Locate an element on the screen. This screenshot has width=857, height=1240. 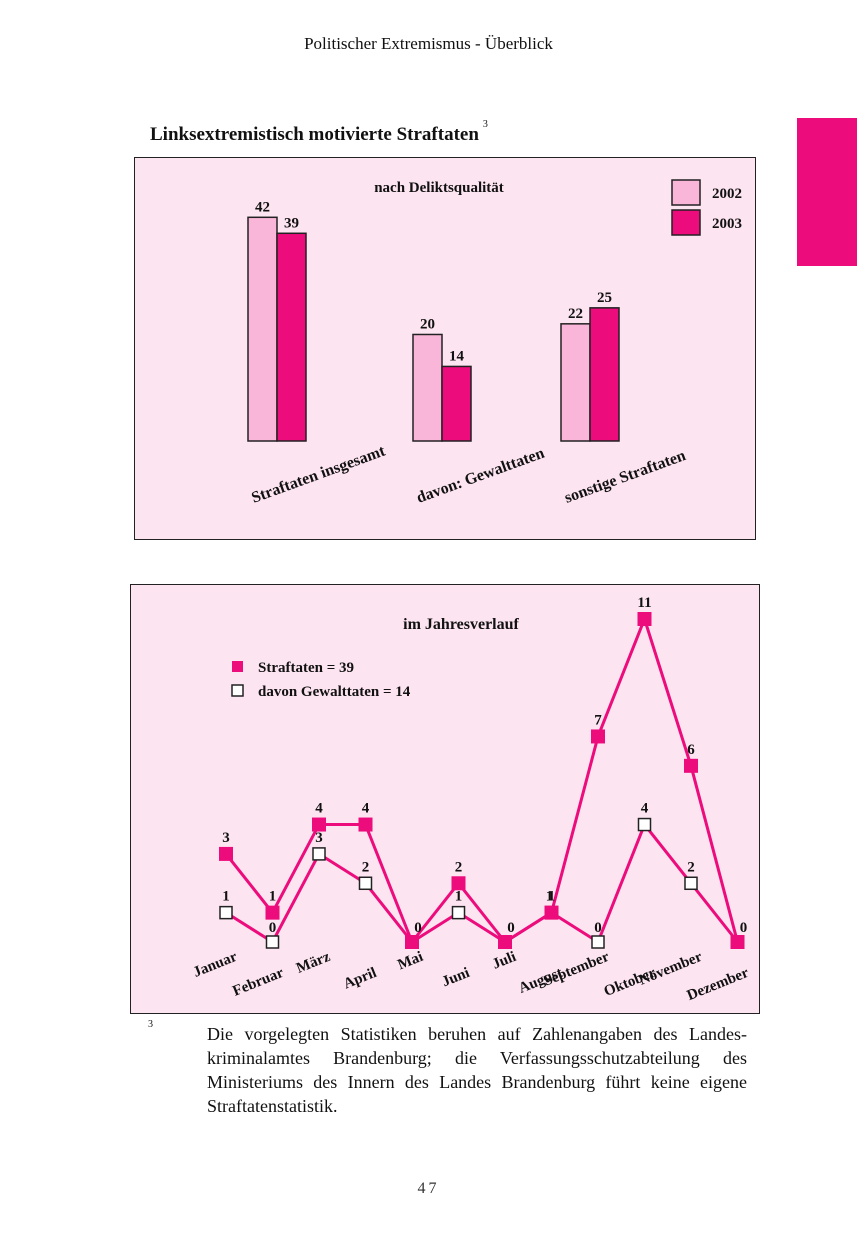
bar-value-label: 20 is located at coordinates (427, 324).